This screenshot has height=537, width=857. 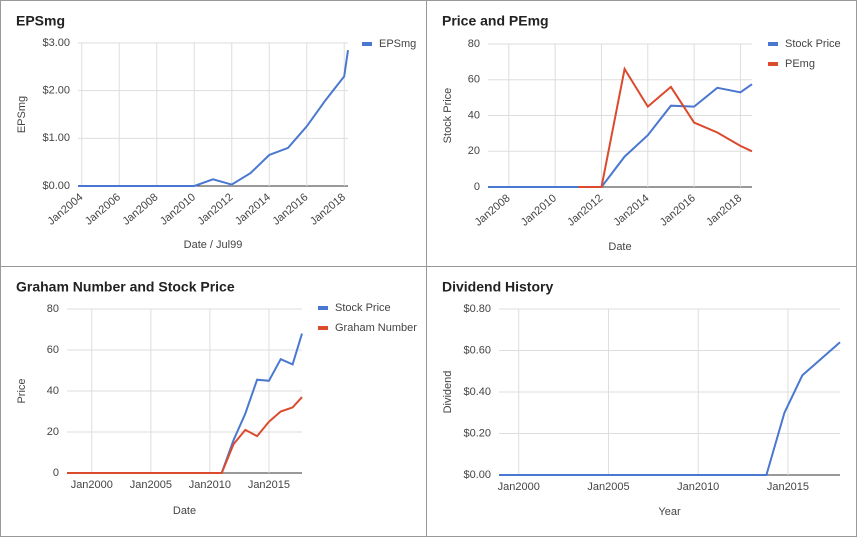 I want to click on legend-label: PEmg, so click(x=800, y=64).